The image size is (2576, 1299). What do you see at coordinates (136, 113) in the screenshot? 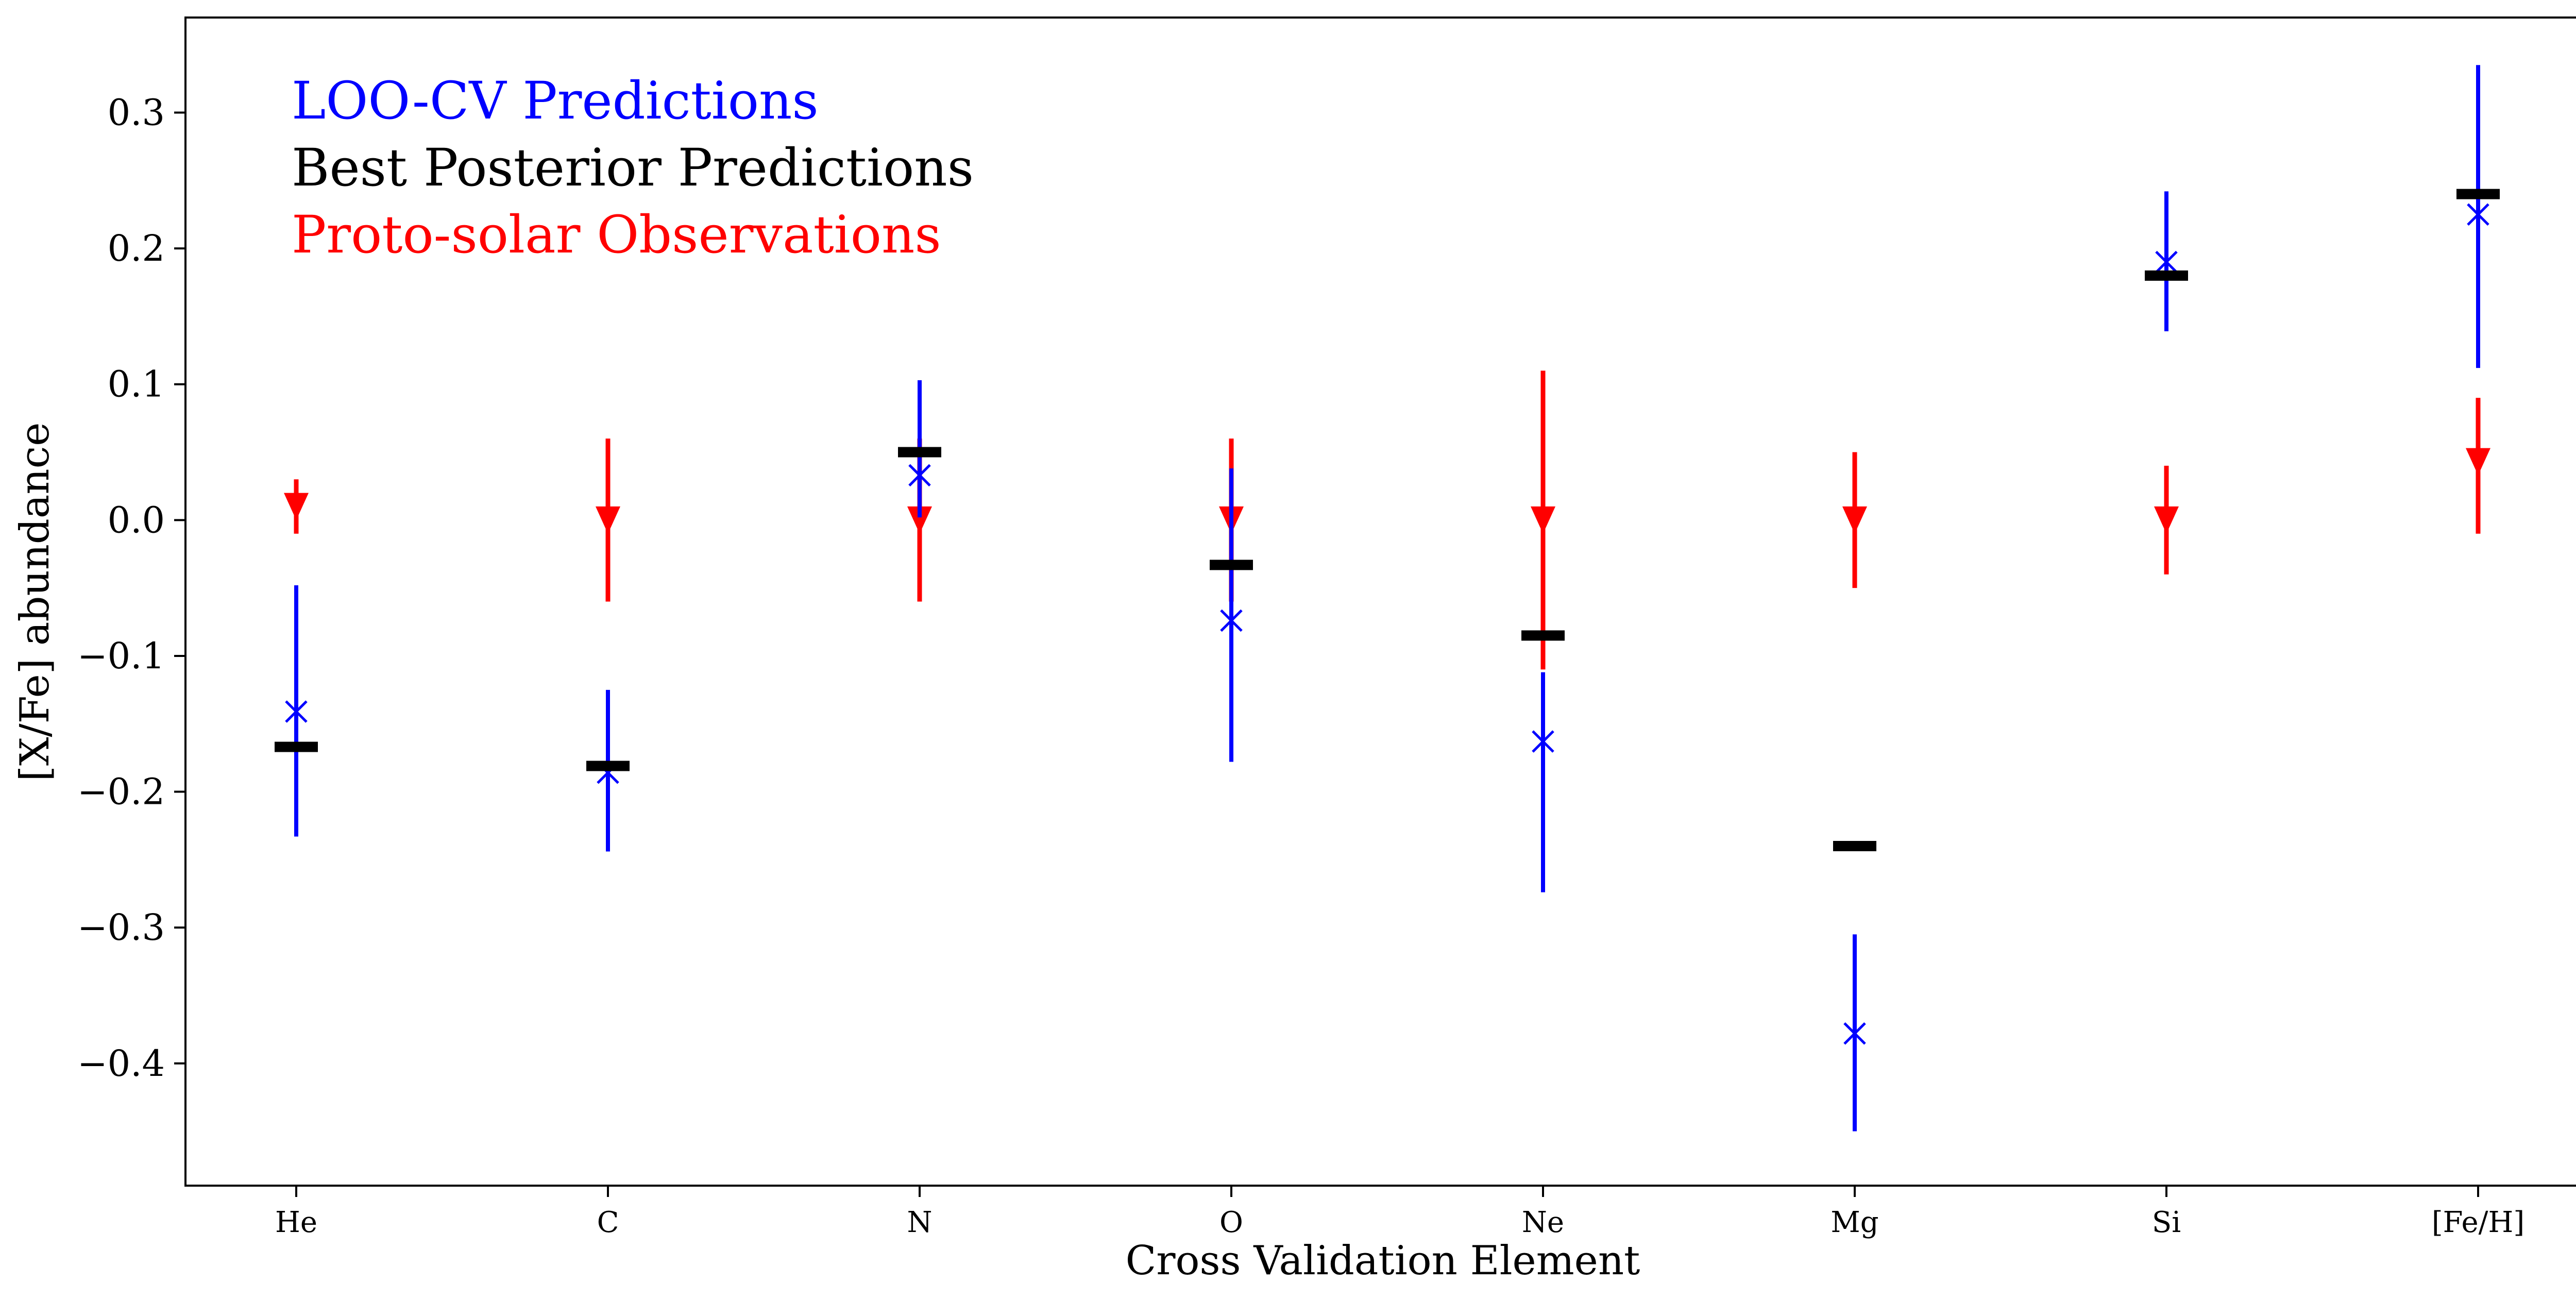
I see `y-tick-label: 0.3` at bounding box center [136, 113].